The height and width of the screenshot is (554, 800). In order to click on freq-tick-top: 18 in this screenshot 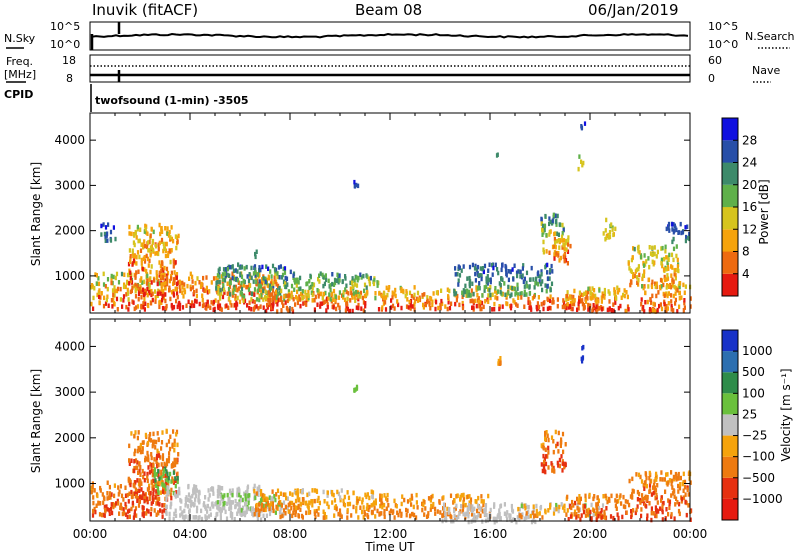, I will do `click(69, 60)`.